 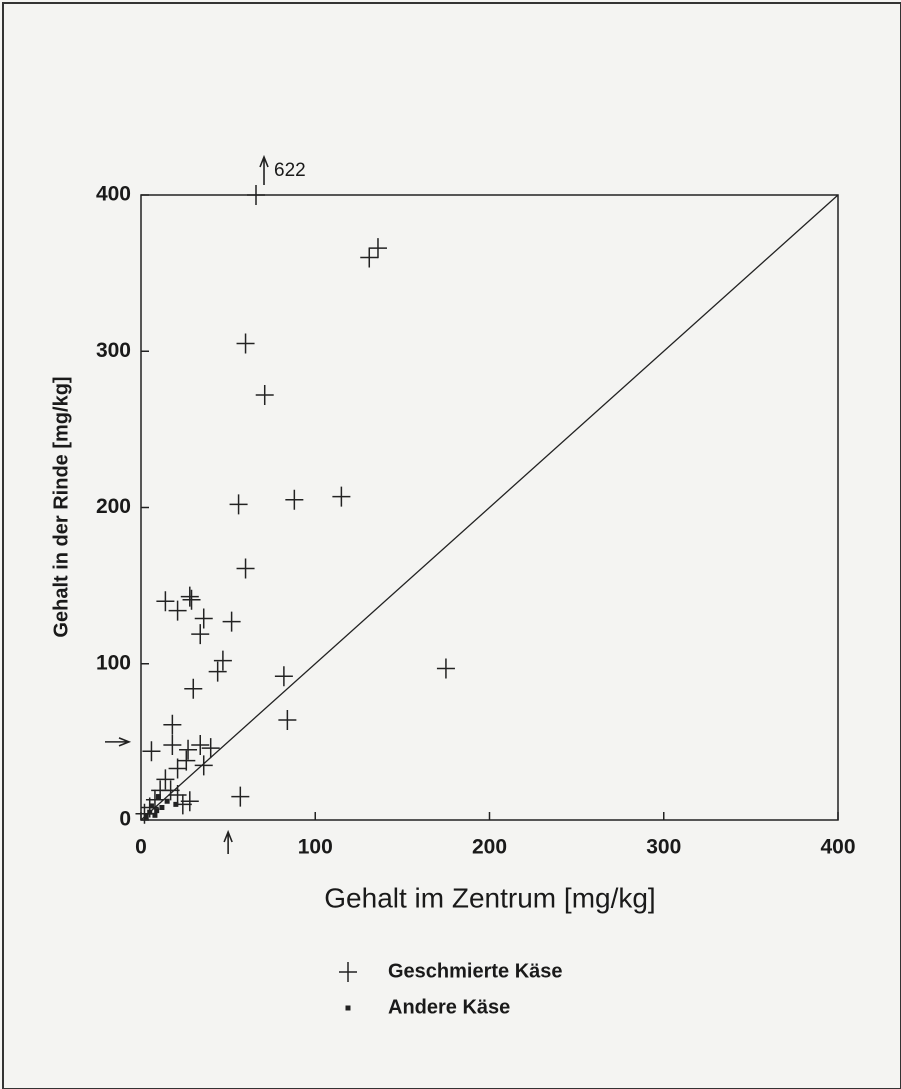 I want to click on y-tick-label: 100, so click(x=113, y=662).